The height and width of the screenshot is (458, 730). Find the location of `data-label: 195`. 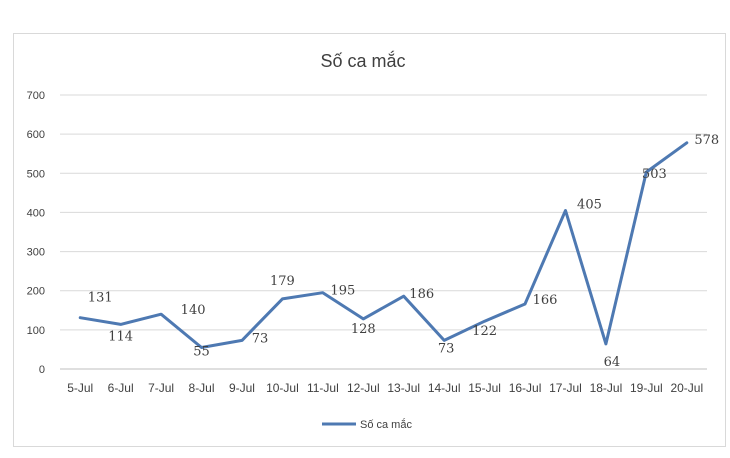

data-label: 195 is located at coordinates (342, 291).